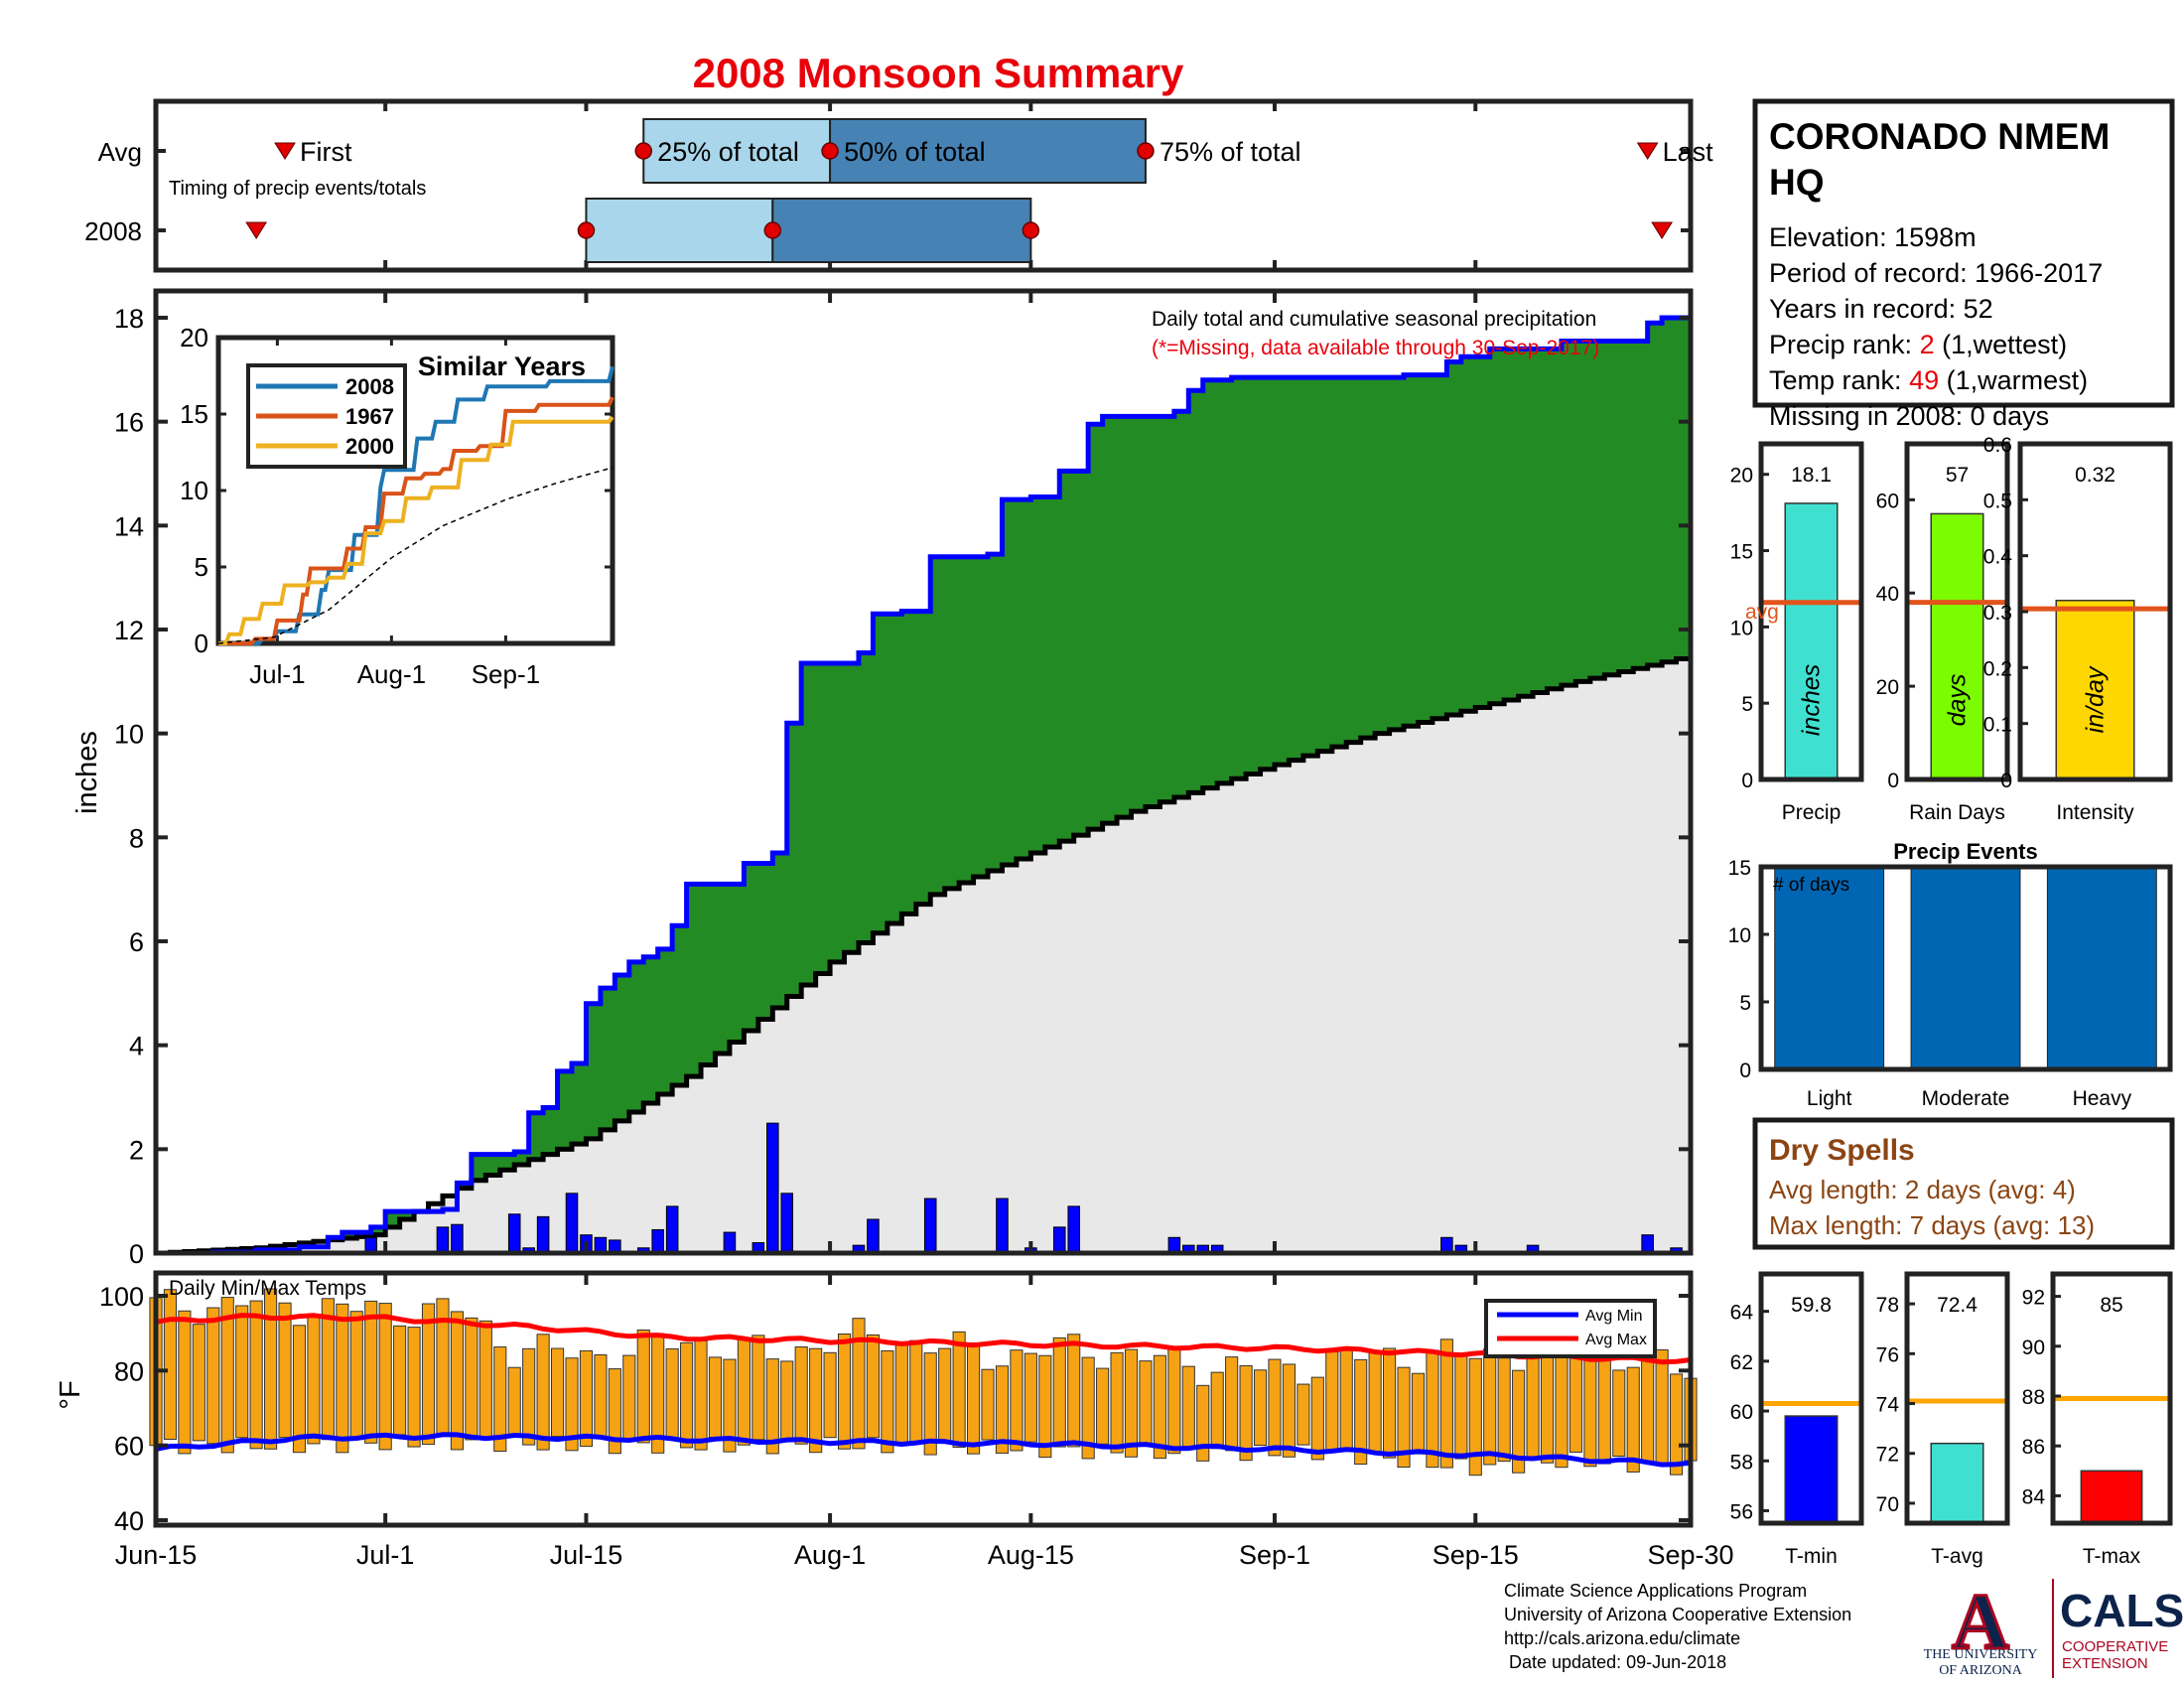  I want to click on x-axis-date-label: Aug-1, so click(830, 1555).